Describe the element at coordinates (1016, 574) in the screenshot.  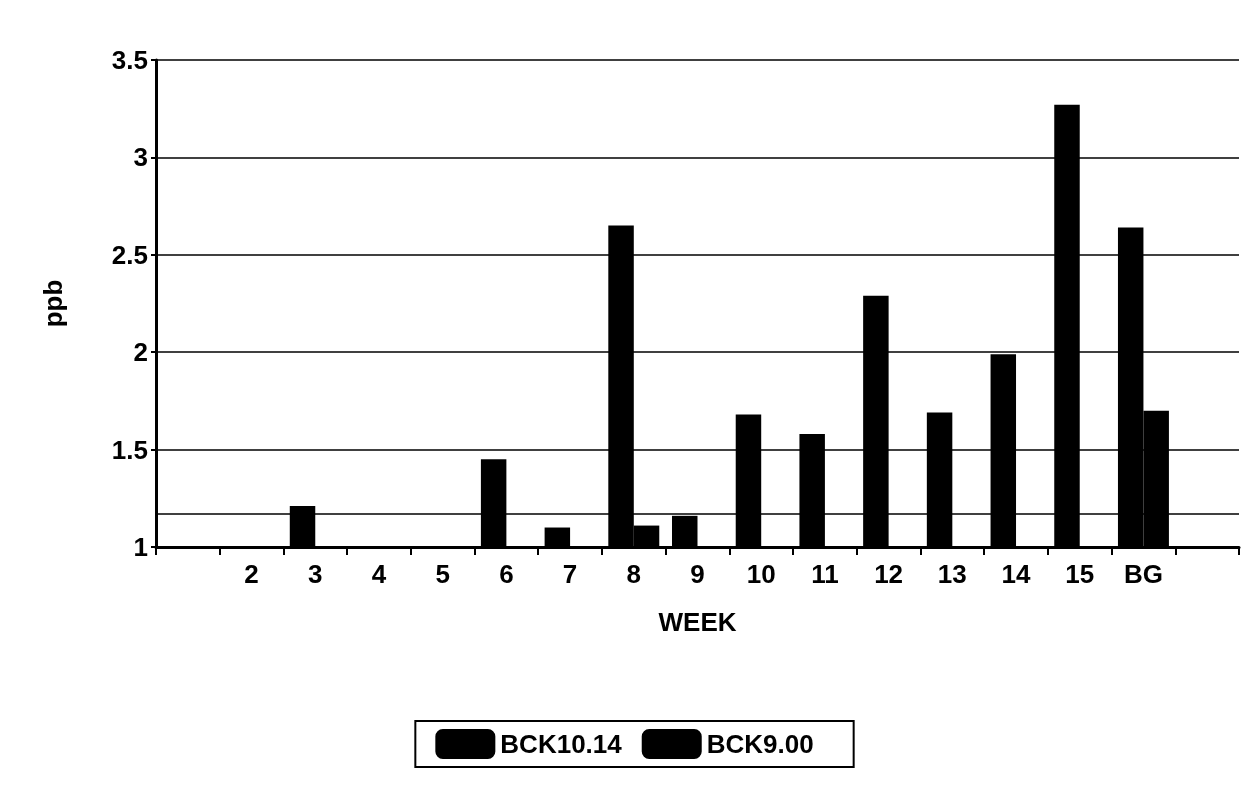
I see `x-tick-label: 14` at that location.